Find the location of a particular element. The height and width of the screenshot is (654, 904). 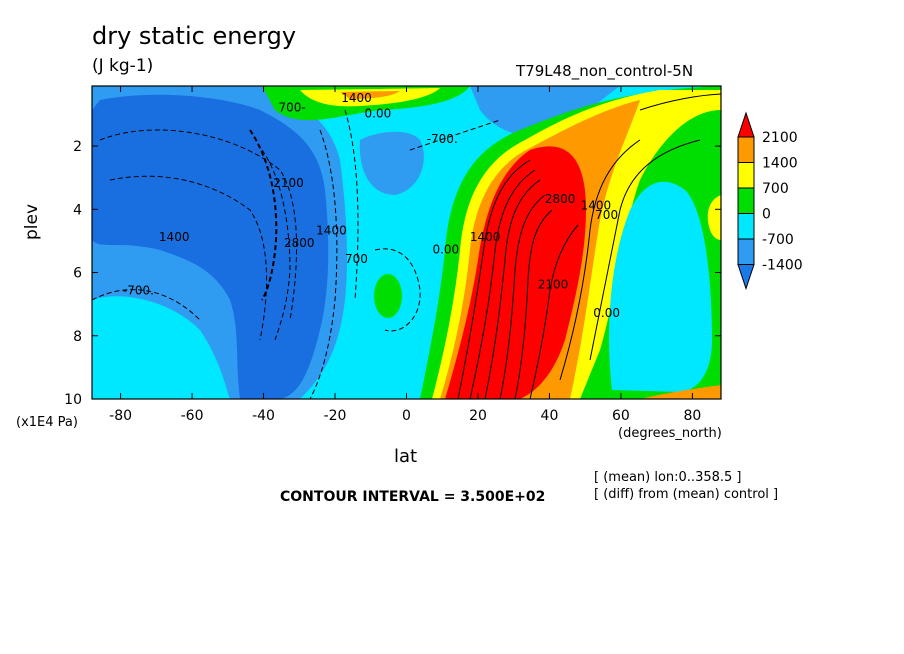

region-east-cyan is located at coordinates (660, 286).